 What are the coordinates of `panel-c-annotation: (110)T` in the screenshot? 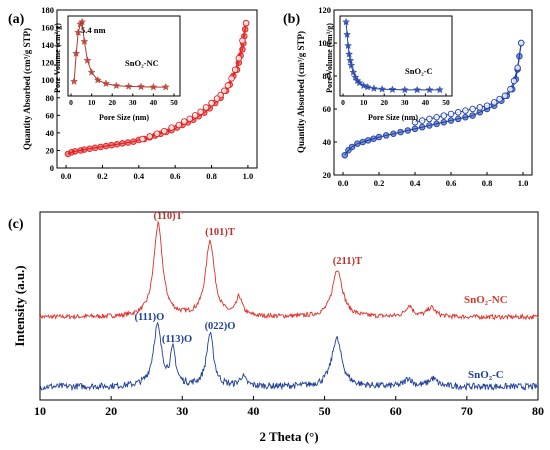 It's located at (168, 216).